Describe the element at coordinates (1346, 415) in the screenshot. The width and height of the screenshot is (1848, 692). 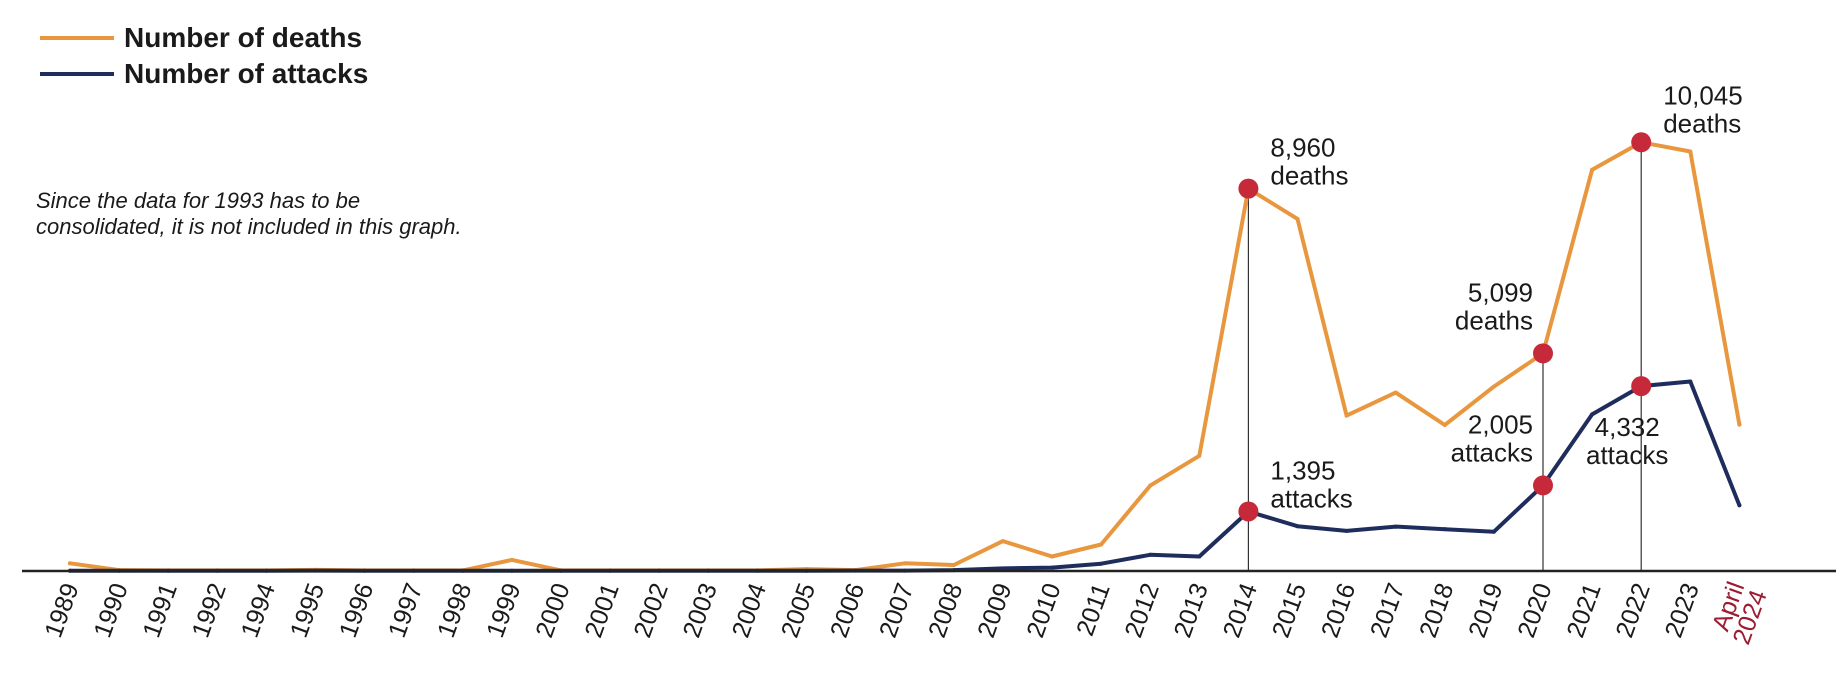
I see `data-point-deaths-2016` at that location.